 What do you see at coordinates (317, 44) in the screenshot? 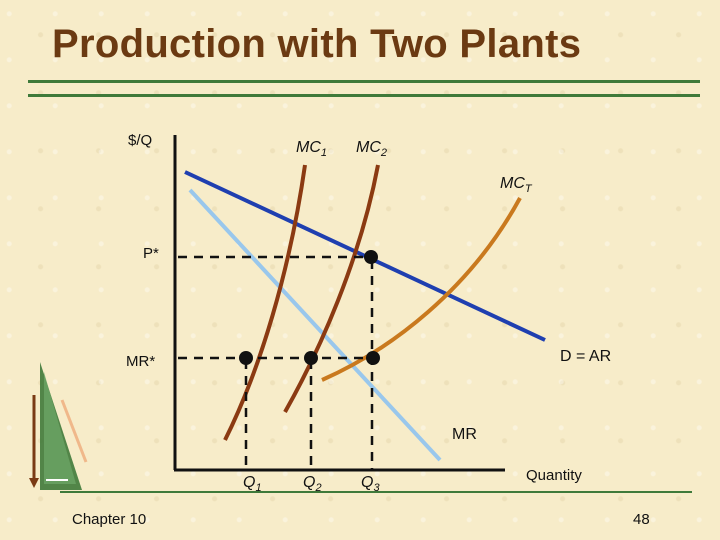
I see `page-title: Production with Two Plants` at bounding box center [317, 44].